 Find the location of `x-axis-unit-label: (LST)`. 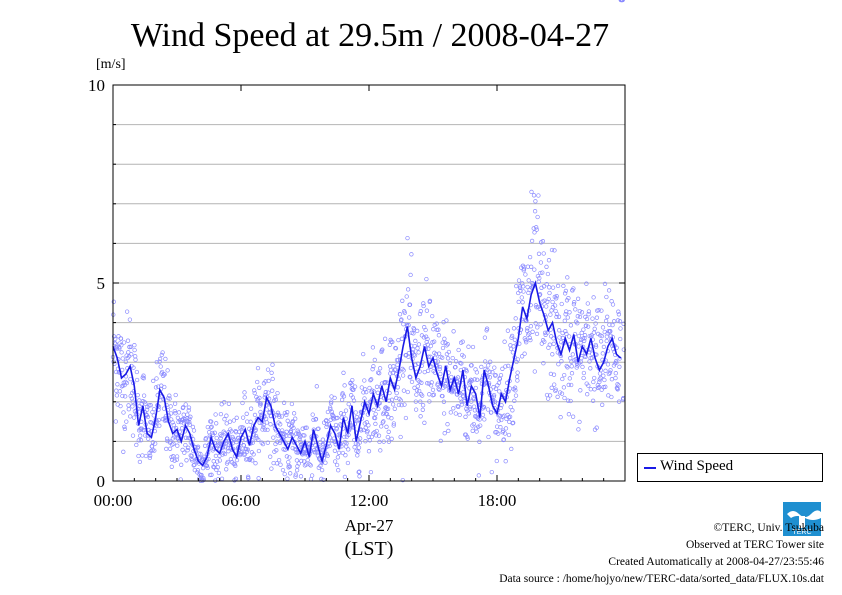

x-axis-unit-label: (LST) is located at coordinates (369, 549).